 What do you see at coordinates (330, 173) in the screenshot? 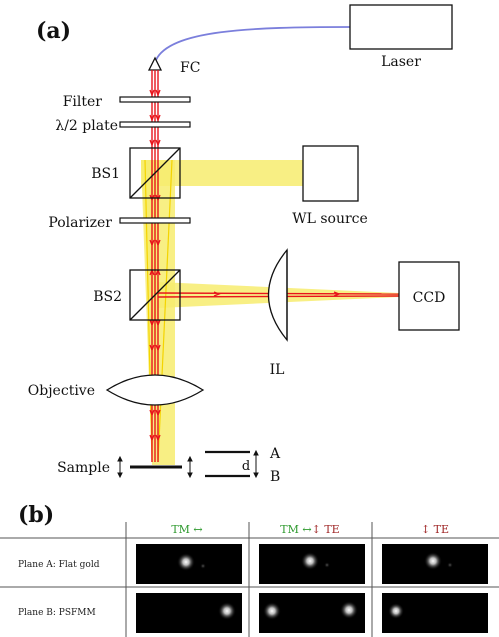
I see `wl-source-box` at bounding box center [330, 173].